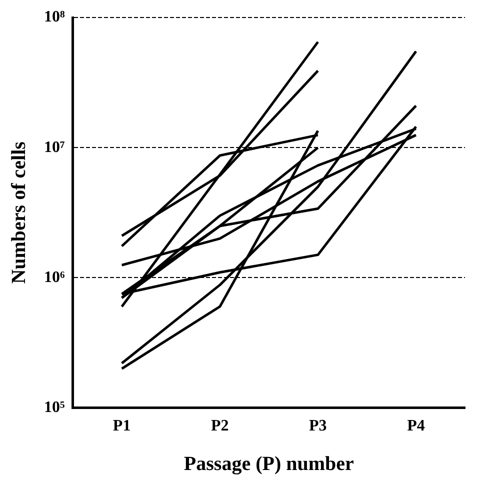 The width and height of the screenshot is (479, 485). Describe the element at coordinates (269, 464) in the screenshot. I see `x-axis-title: Passage (P) number` at that location.